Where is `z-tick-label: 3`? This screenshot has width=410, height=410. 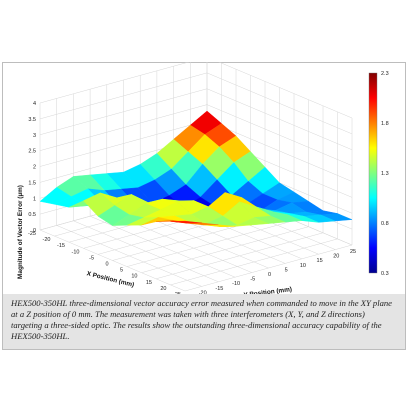 z-tick-label: 3 is located at coordinates (34, 136).